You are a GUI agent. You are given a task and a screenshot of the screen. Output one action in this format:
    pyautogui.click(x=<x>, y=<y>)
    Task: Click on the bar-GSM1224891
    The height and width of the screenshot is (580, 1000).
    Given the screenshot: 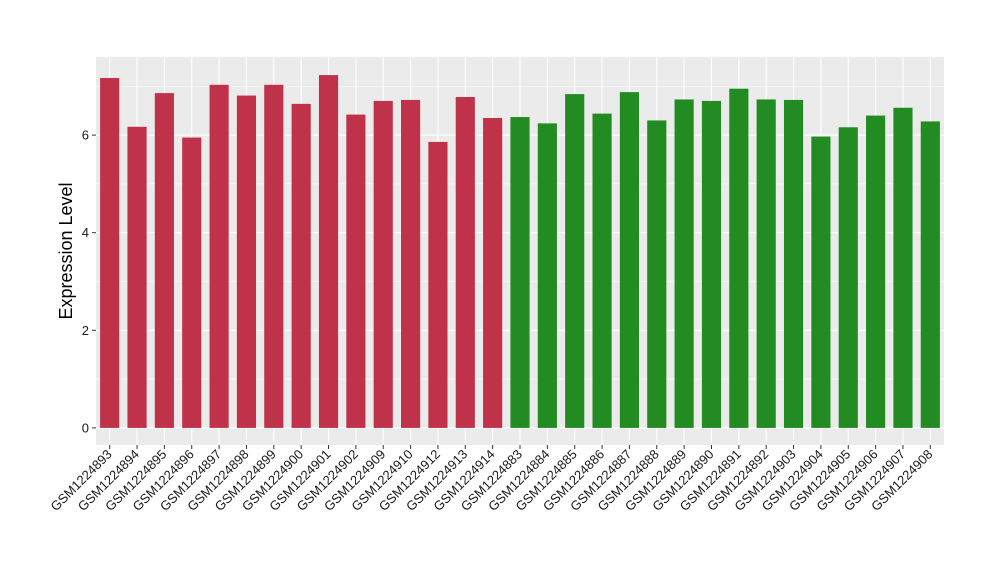 What is the action you would take?
    pyautogui.click(x=739, y=258)
    